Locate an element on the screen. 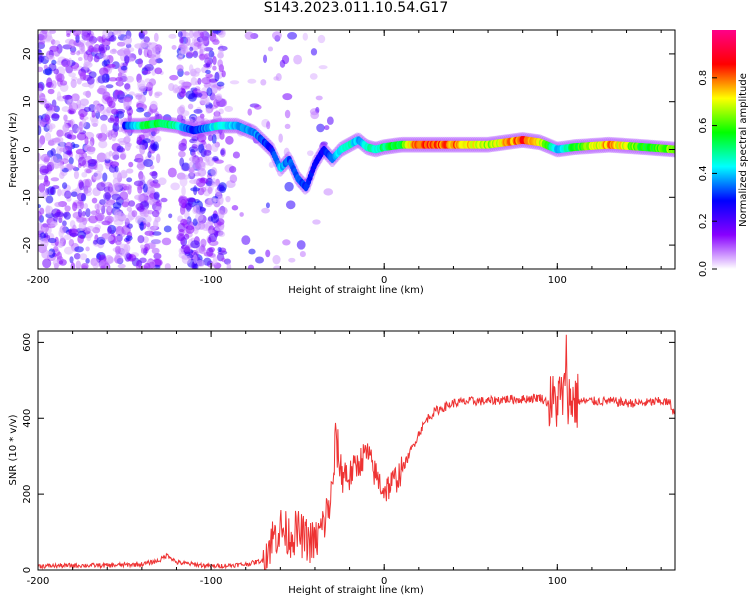  colorbar-ticks: 0.0 0.2 0.4 0.6 0.8 is located at coordinates (707, 173).